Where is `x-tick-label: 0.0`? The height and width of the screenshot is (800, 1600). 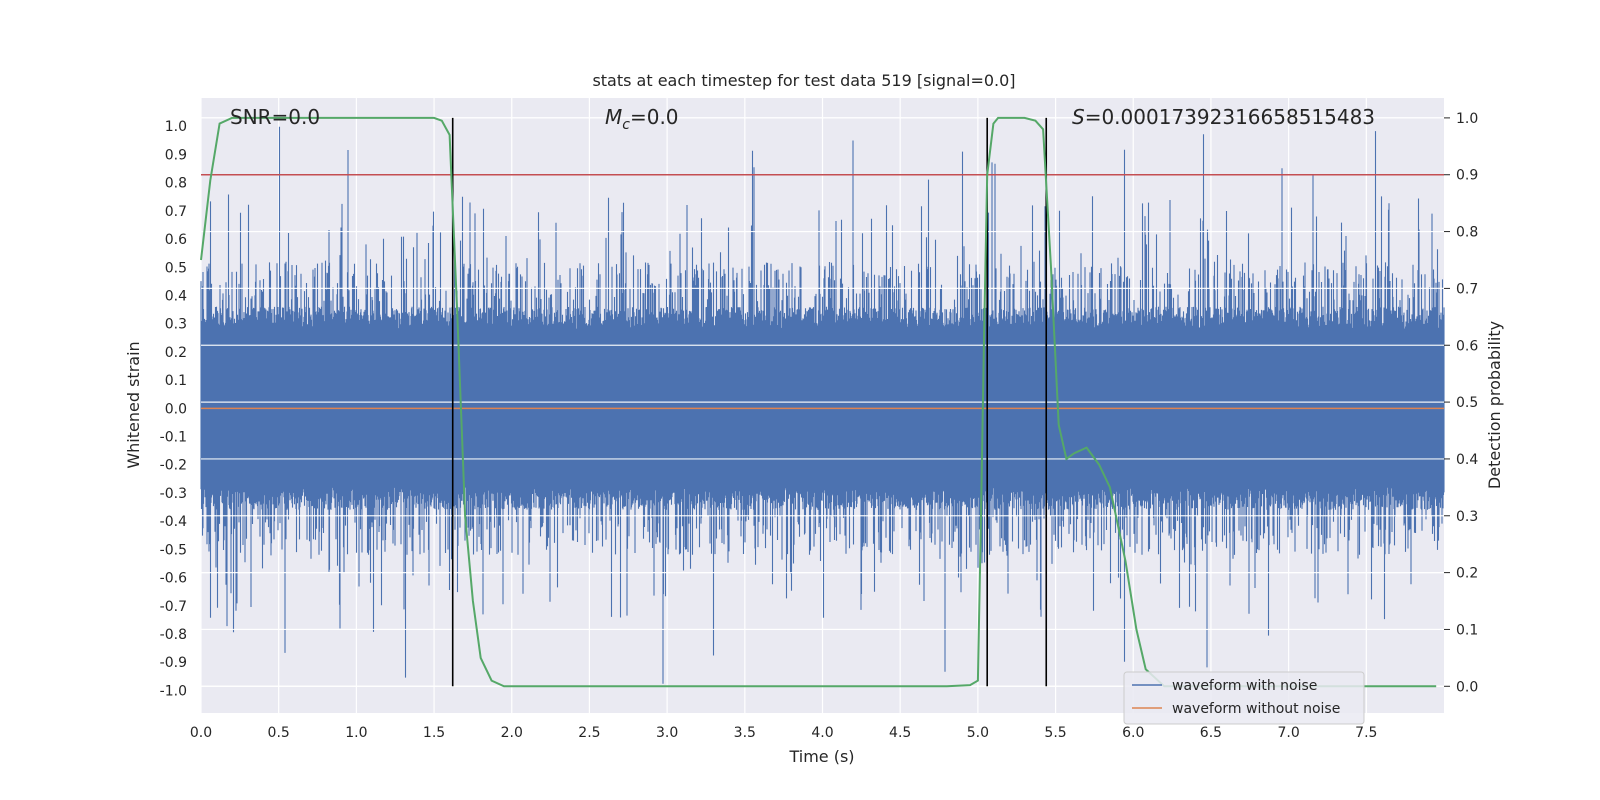
x-tick-label: 0.0 is located at coordinates (201, 733).